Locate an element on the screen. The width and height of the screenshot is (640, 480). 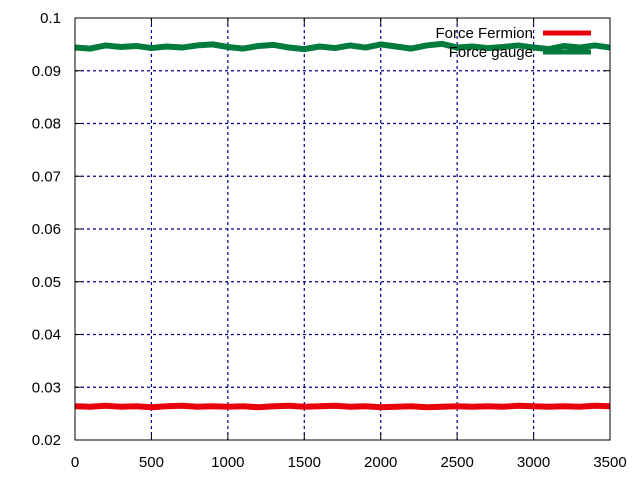
legend-label: Force gauge is located at coordinates (491, 52).